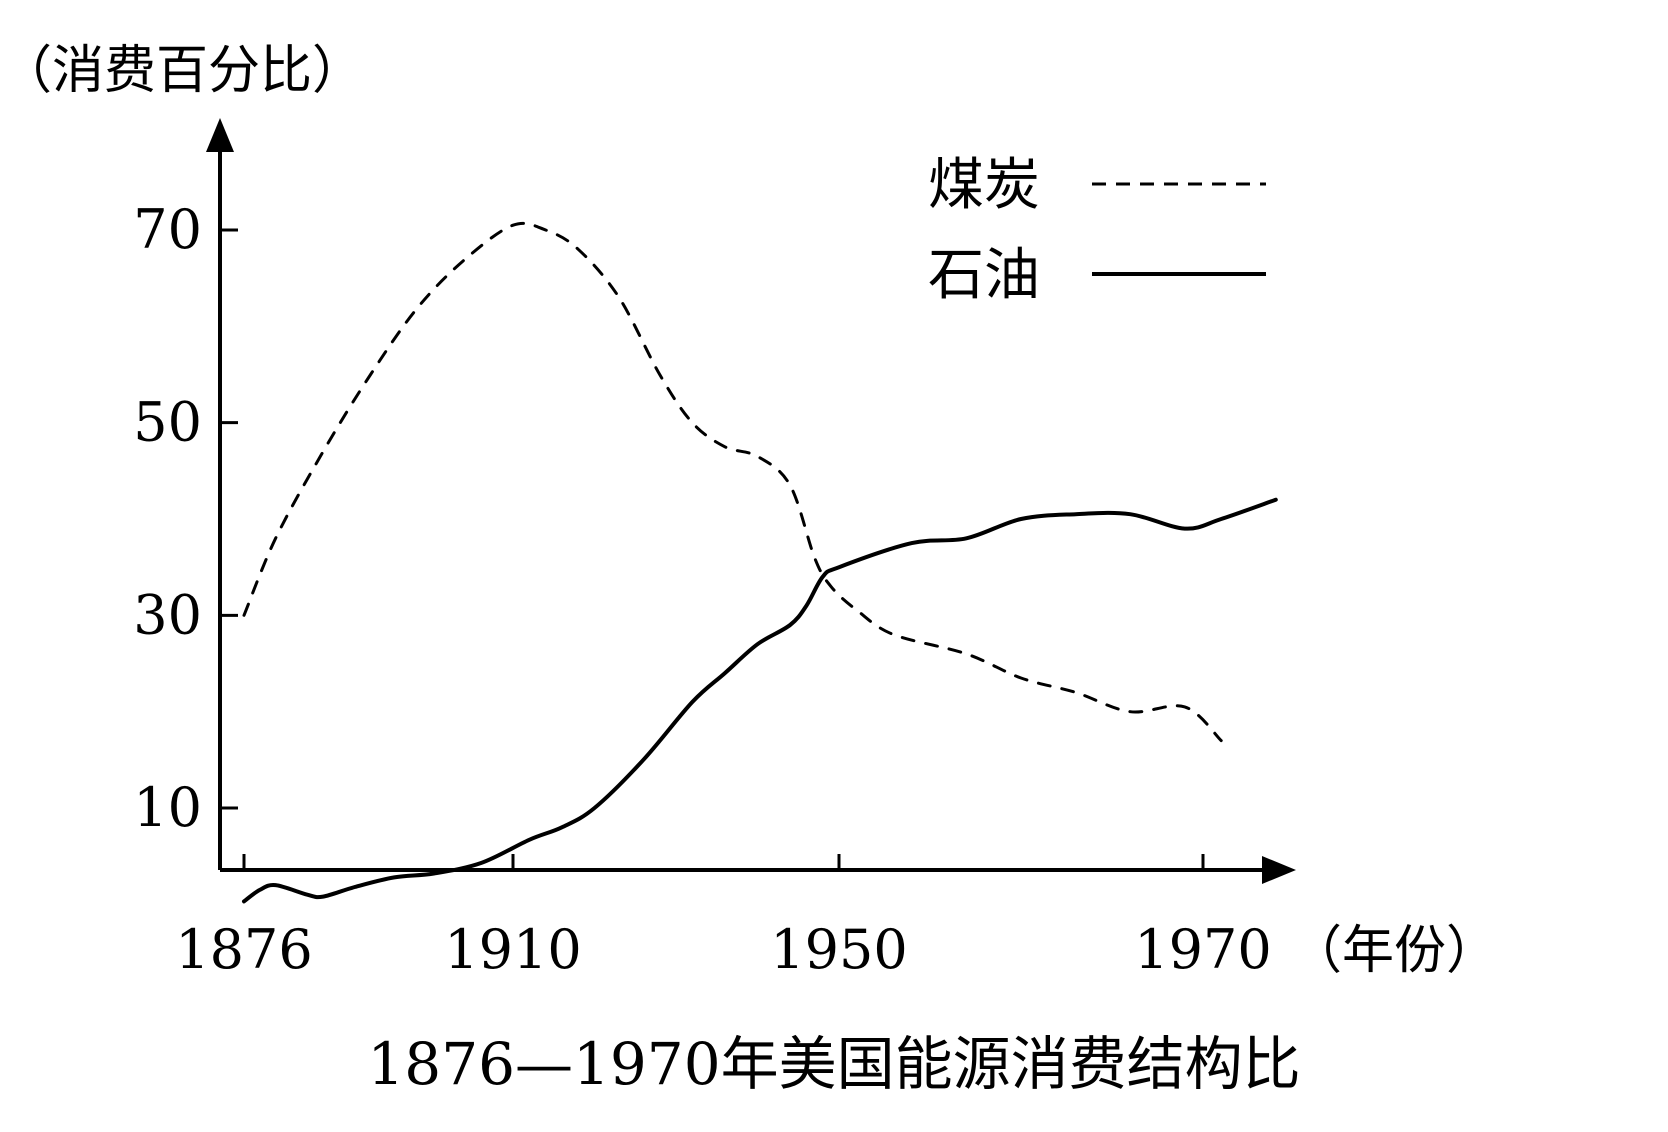 The image size is (1668, 1132). I want to click on x-tick-label: 1910, so click(512, 949).